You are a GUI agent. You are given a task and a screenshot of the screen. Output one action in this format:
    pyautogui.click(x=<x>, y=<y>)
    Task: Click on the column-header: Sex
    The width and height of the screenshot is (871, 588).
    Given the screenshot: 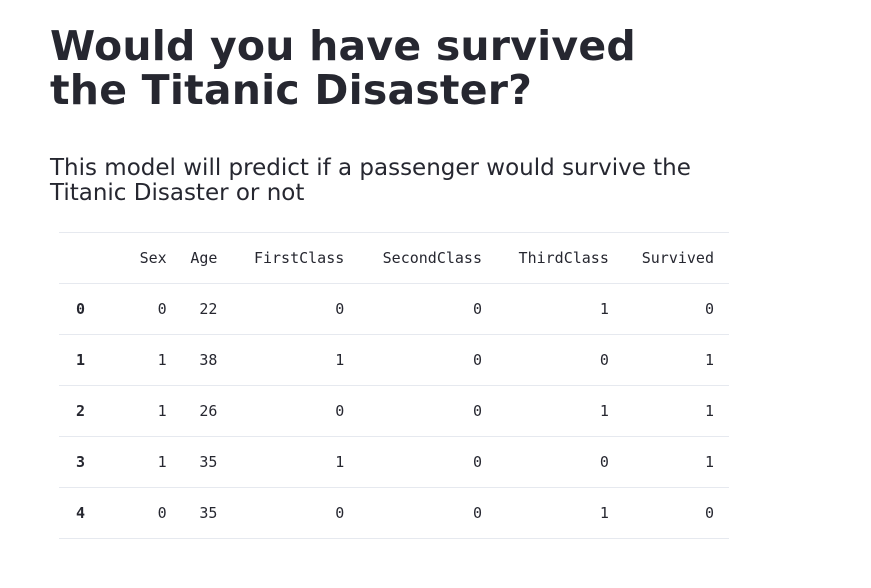 What is the action you would take?
    pyautogui.click(x=156, y=258)
    